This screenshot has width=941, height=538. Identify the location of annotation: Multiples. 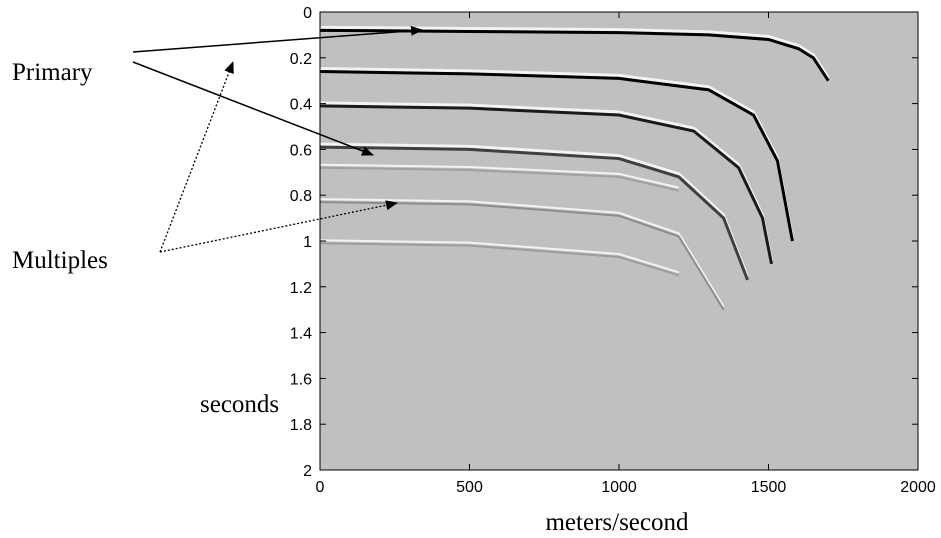
(60, 260).